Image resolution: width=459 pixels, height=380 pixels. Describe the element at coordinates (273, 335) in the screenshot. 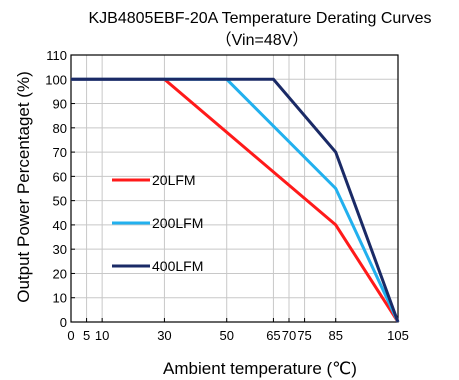

I see `x-tick-label-65: 65` at that location.